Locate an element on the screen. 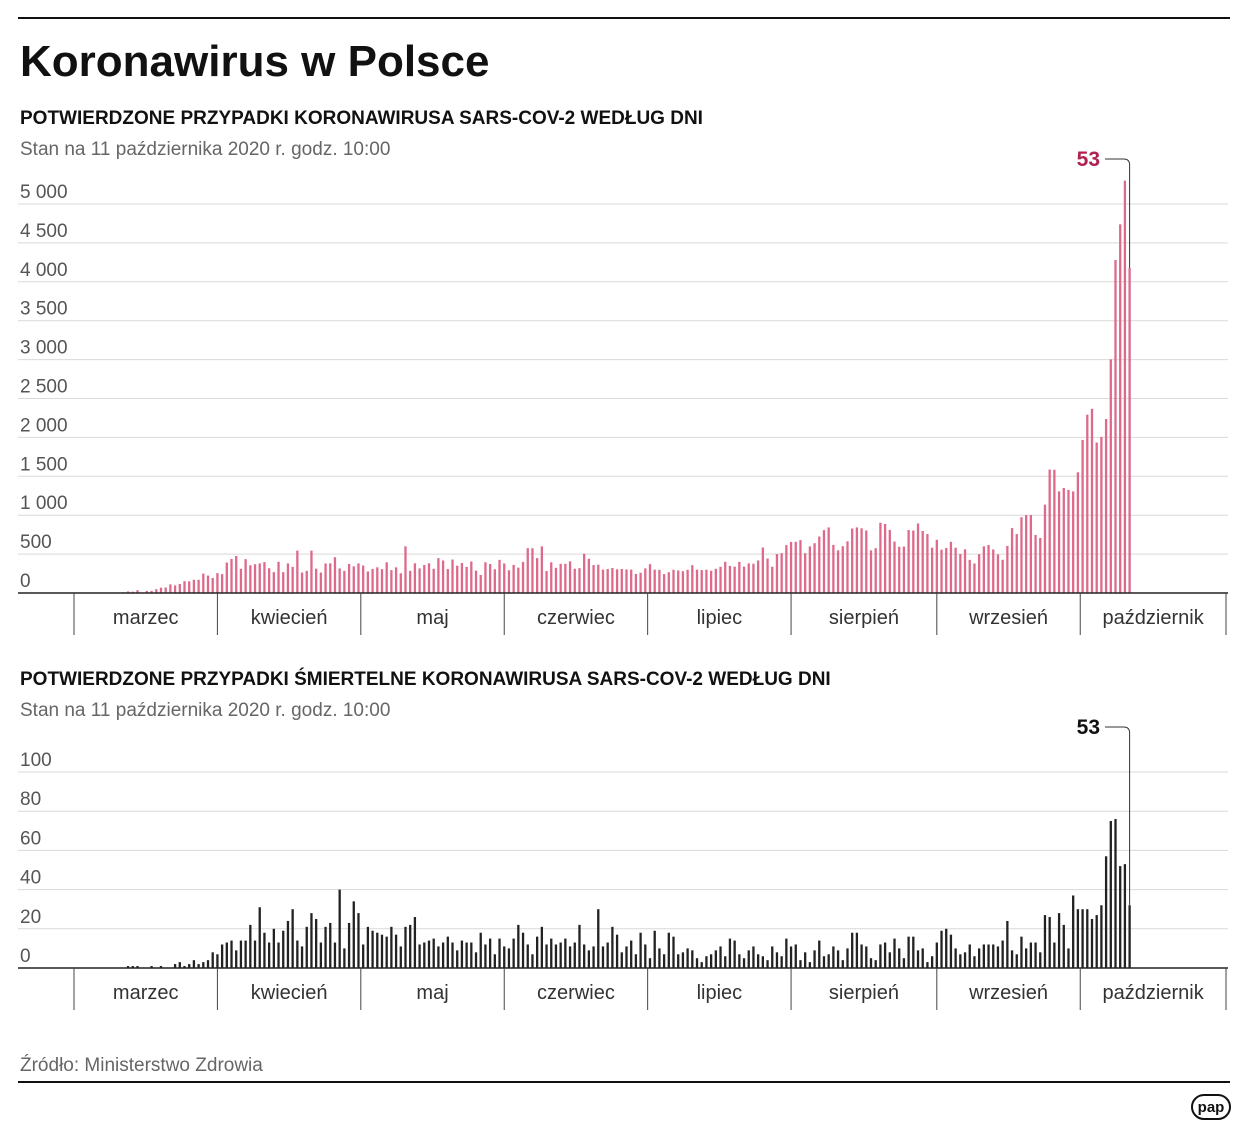 The image size is (1250, 1137). logo: pap is located at coordinates (1211, 1107).